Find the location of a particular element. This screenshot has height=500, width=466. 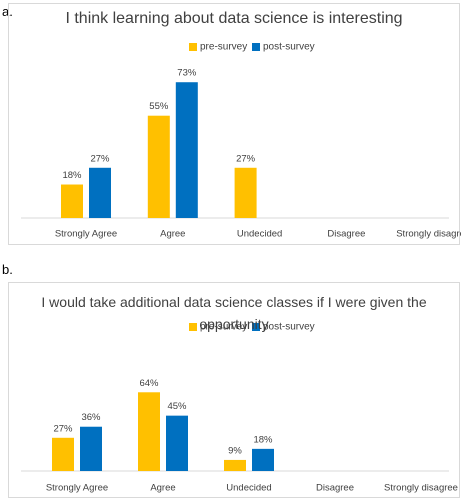

data-label: 64% is located at coordinates (149, 383).